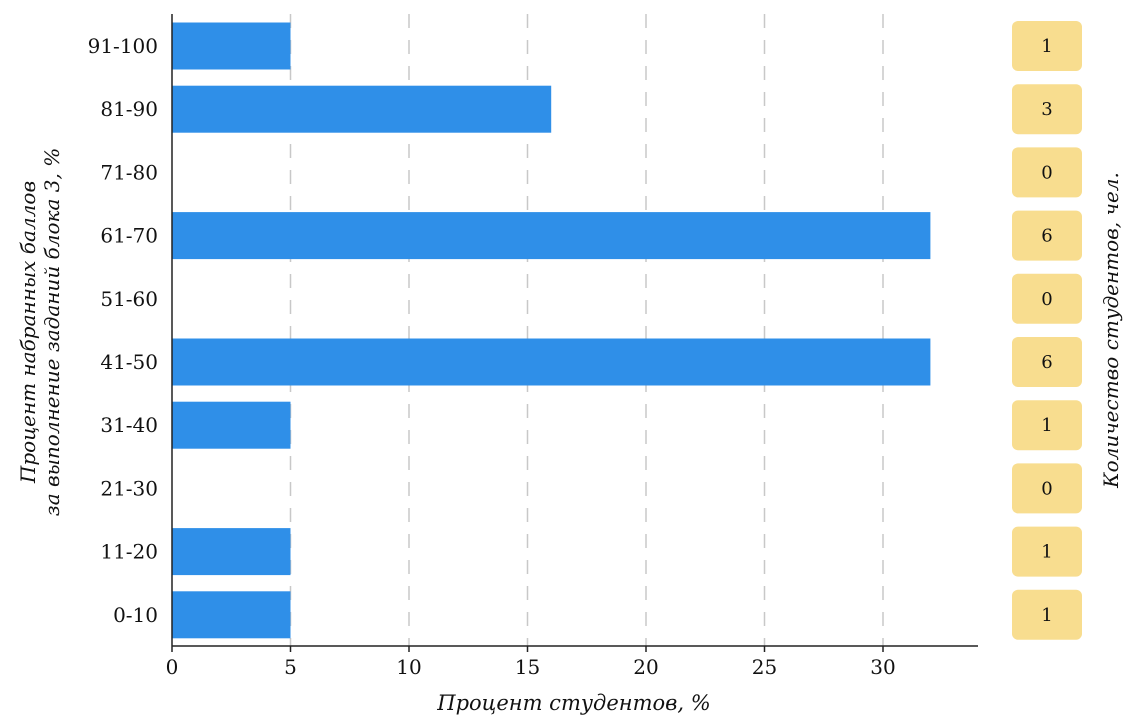  What do you see at coordinates (882, 667) in the screenshot?
I see `x-tick-label: 30` at bounding box center [882, 667].